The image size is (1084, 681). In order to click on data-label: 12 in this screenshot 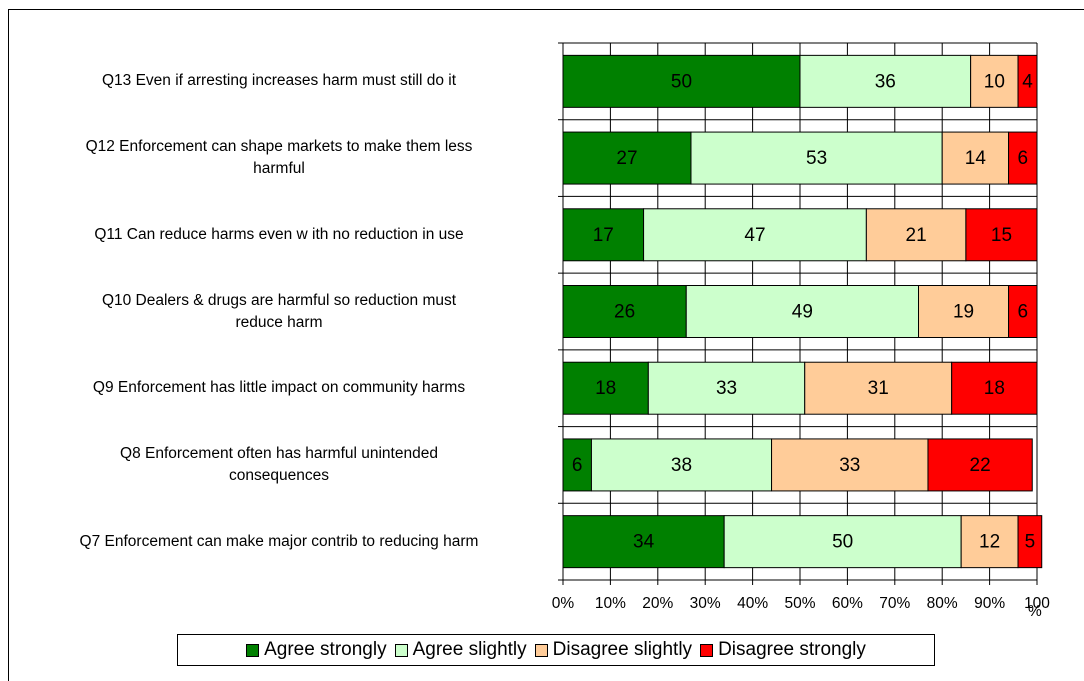, I will do `click(989, 542)`.